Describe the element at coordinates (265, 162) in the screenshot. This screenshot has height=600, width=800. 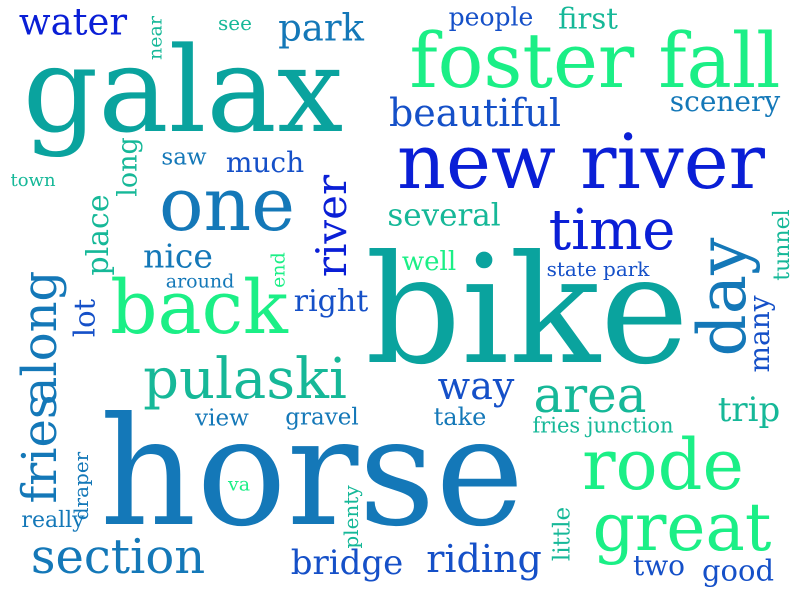
I see `word-much: much` at that location.